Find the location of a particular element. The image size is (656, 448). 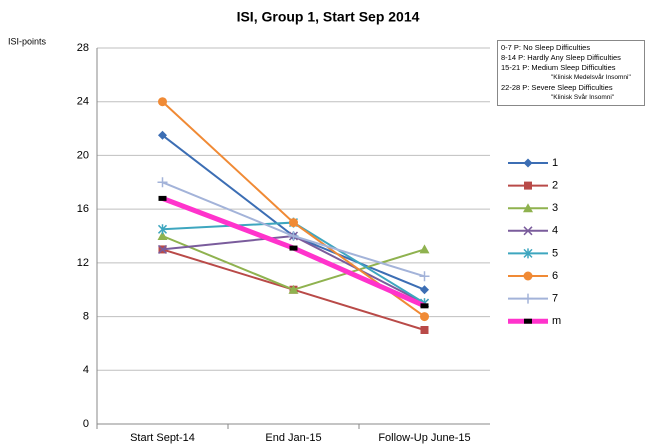

y-tick-label: 4 is located at coordinates (86, 370).